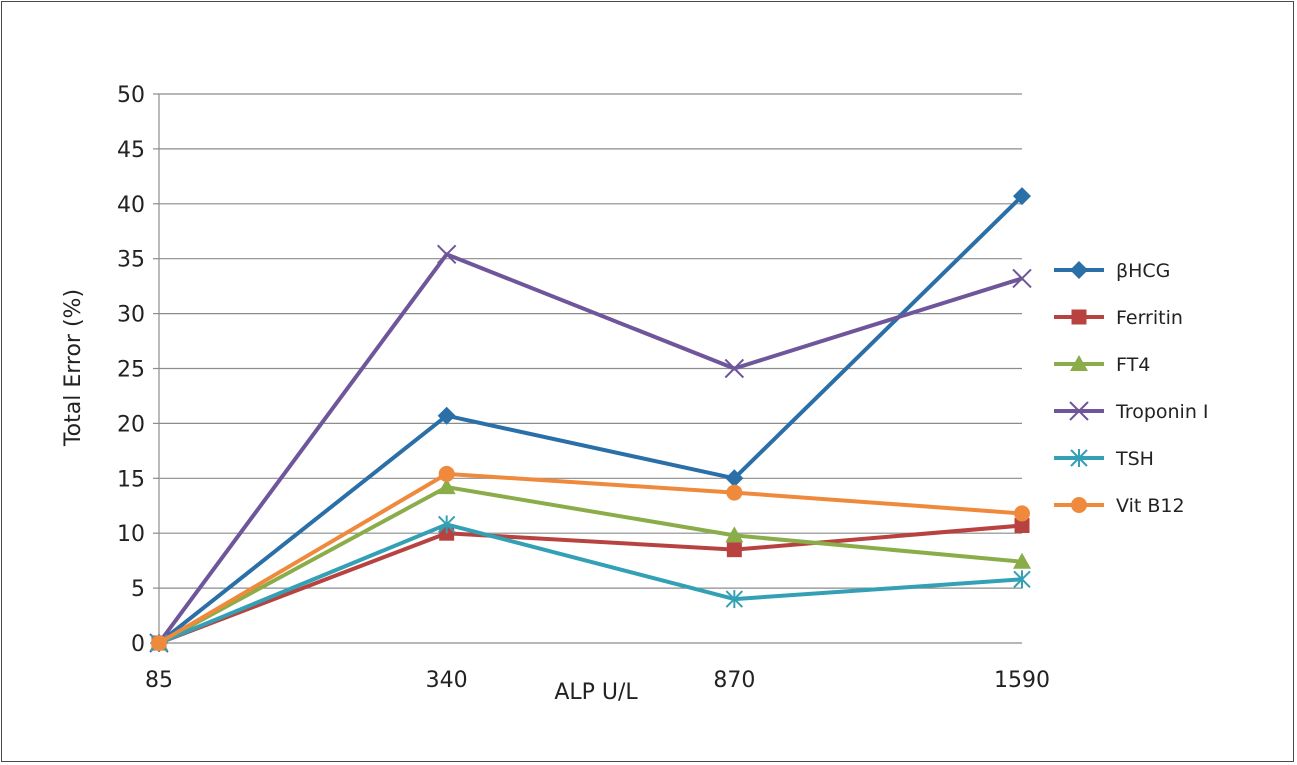 The image size is (1297, 765). What do you see at coordinates (138, 589) in the screenshot?
I see `y-tick-label: 5` at bounding box center [138, 589].